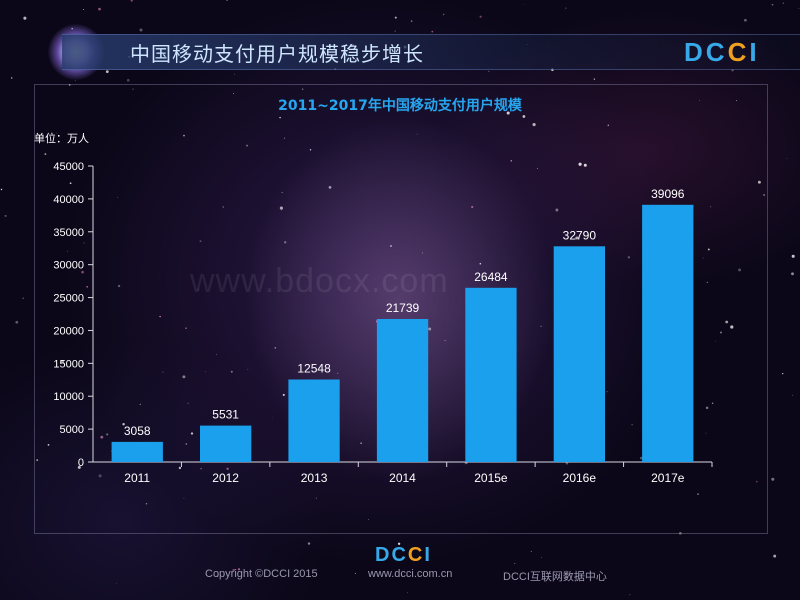 Image resolution: width=800 pixels, height=600 pixels. I want to click on y-tick-label: 10000, so click(68, 397).